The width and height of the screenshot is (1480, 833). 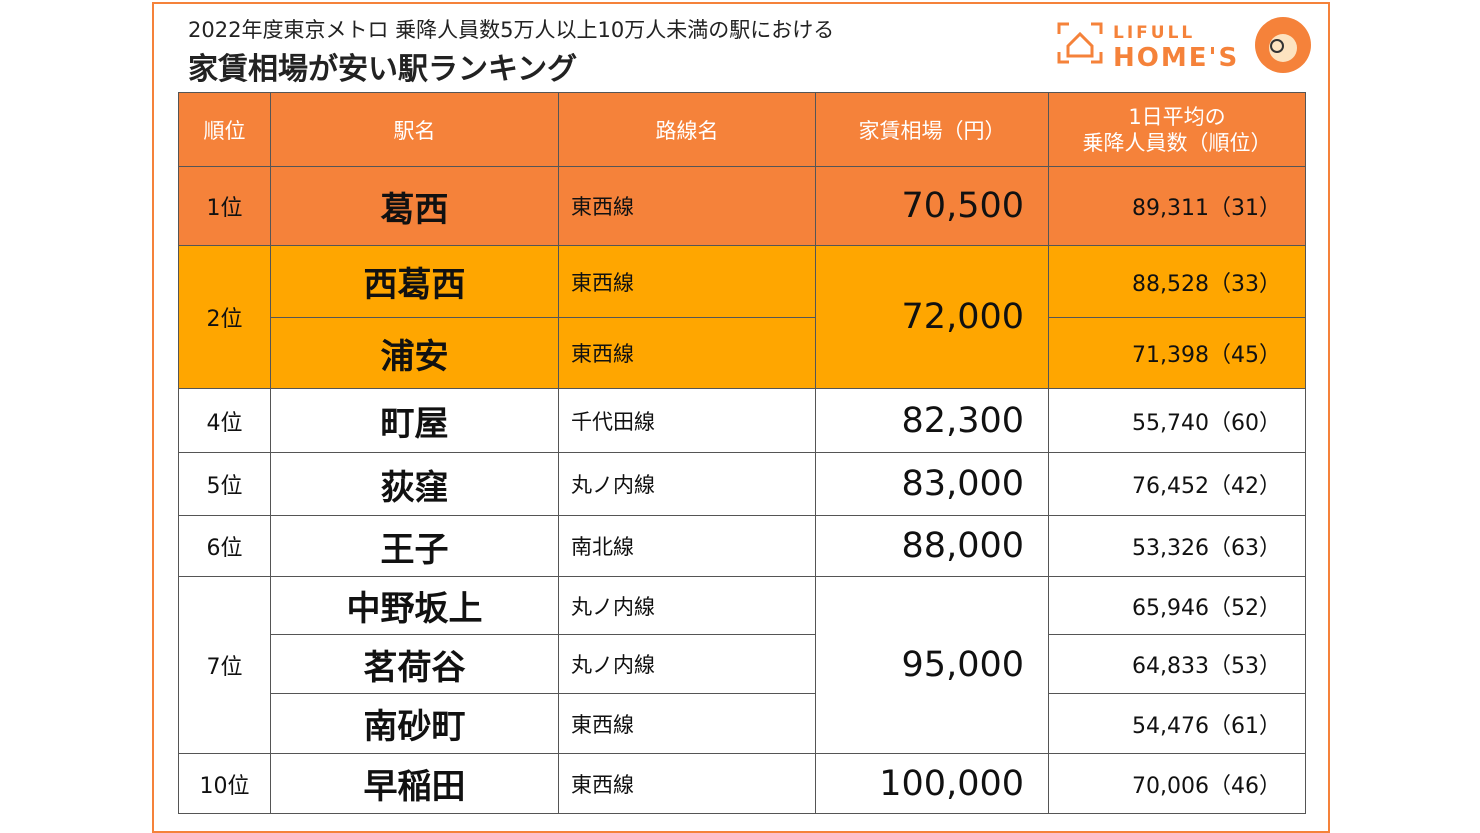 I want to click on table-row: 1位 葛西 東西線 70,500 89,311（31）, so click(x=742, y=206).